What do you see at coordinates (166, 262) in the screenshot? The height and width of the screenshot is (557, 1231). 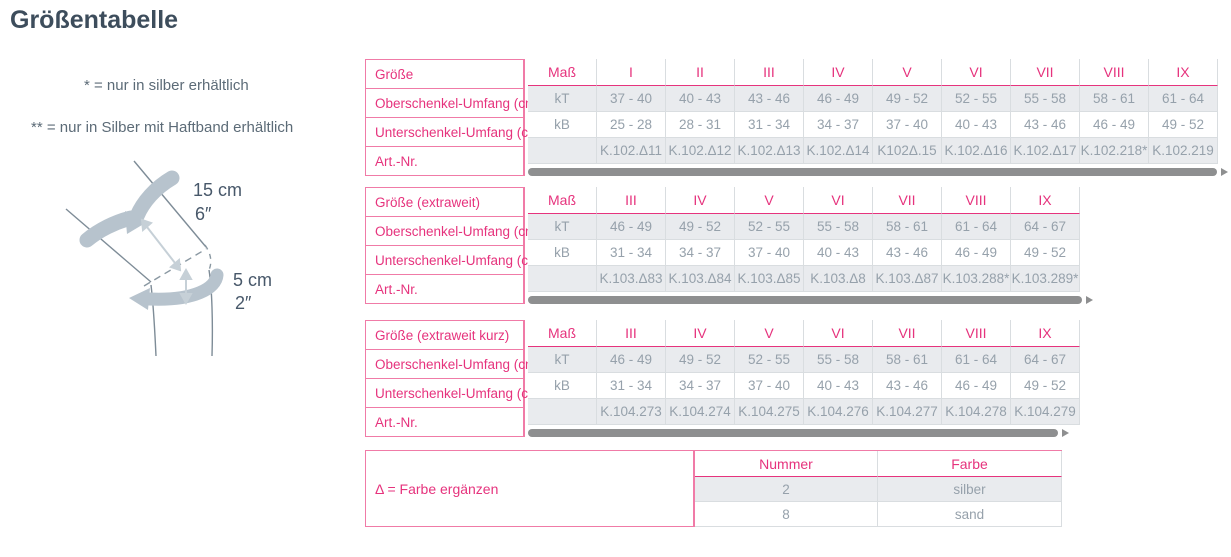 I see `distance-arrows` at bounding box center [166, 262].